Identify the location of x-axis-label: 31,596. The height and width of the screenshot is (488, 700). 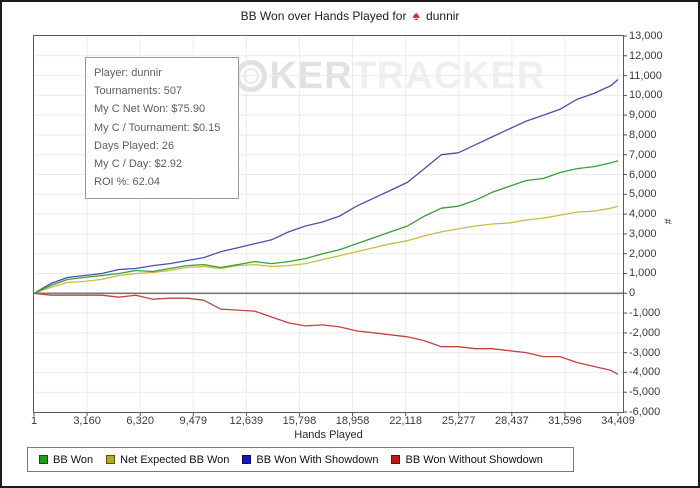
(565, 421).